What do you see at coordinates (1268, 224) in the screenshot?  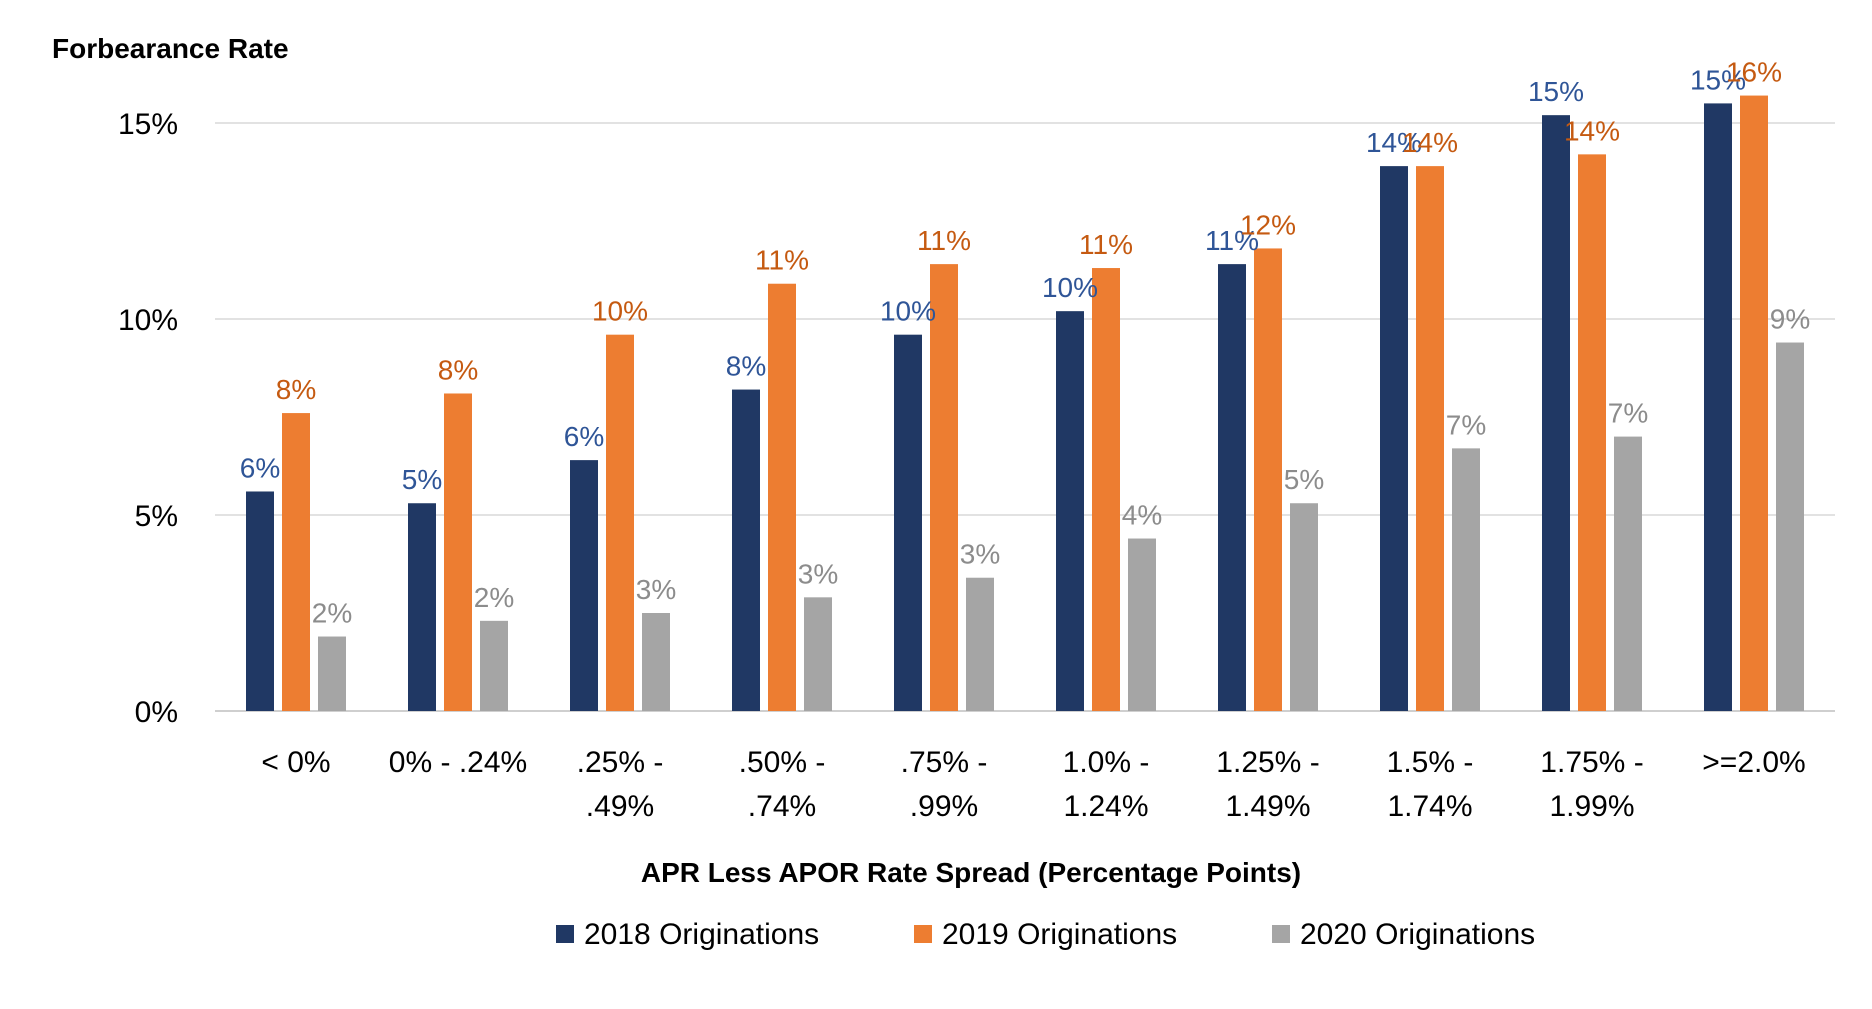 I see `data-label: 12%` at bounding box center [1268, 224].